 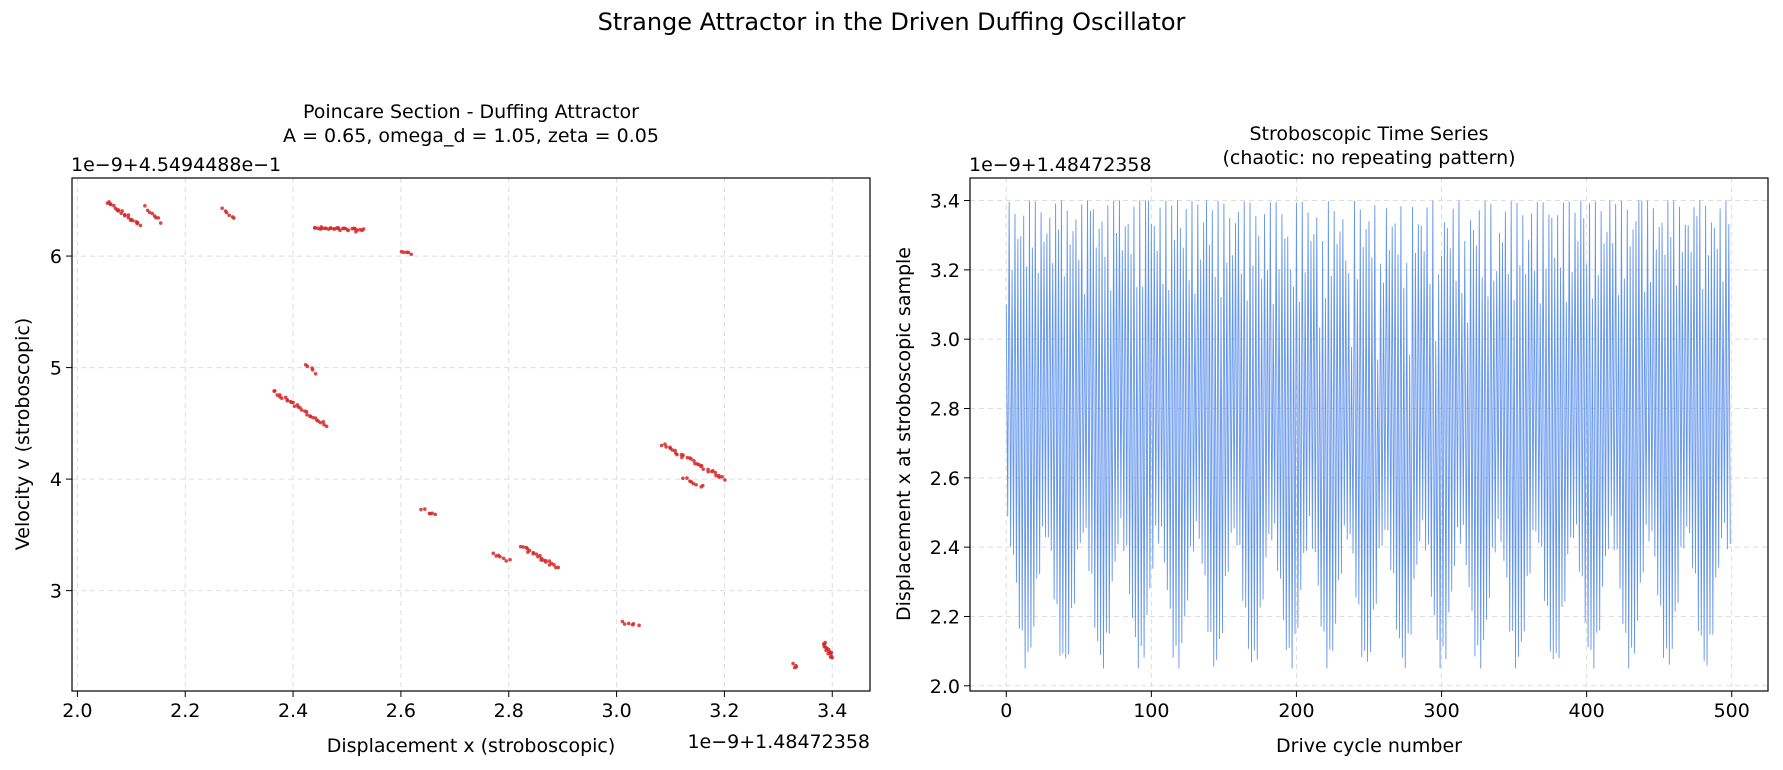 What do you see at coordinates (945, 617) in the screenshot?
I see `timeseries-y-tick-label: 2.2` at bounding box center [945, 617].